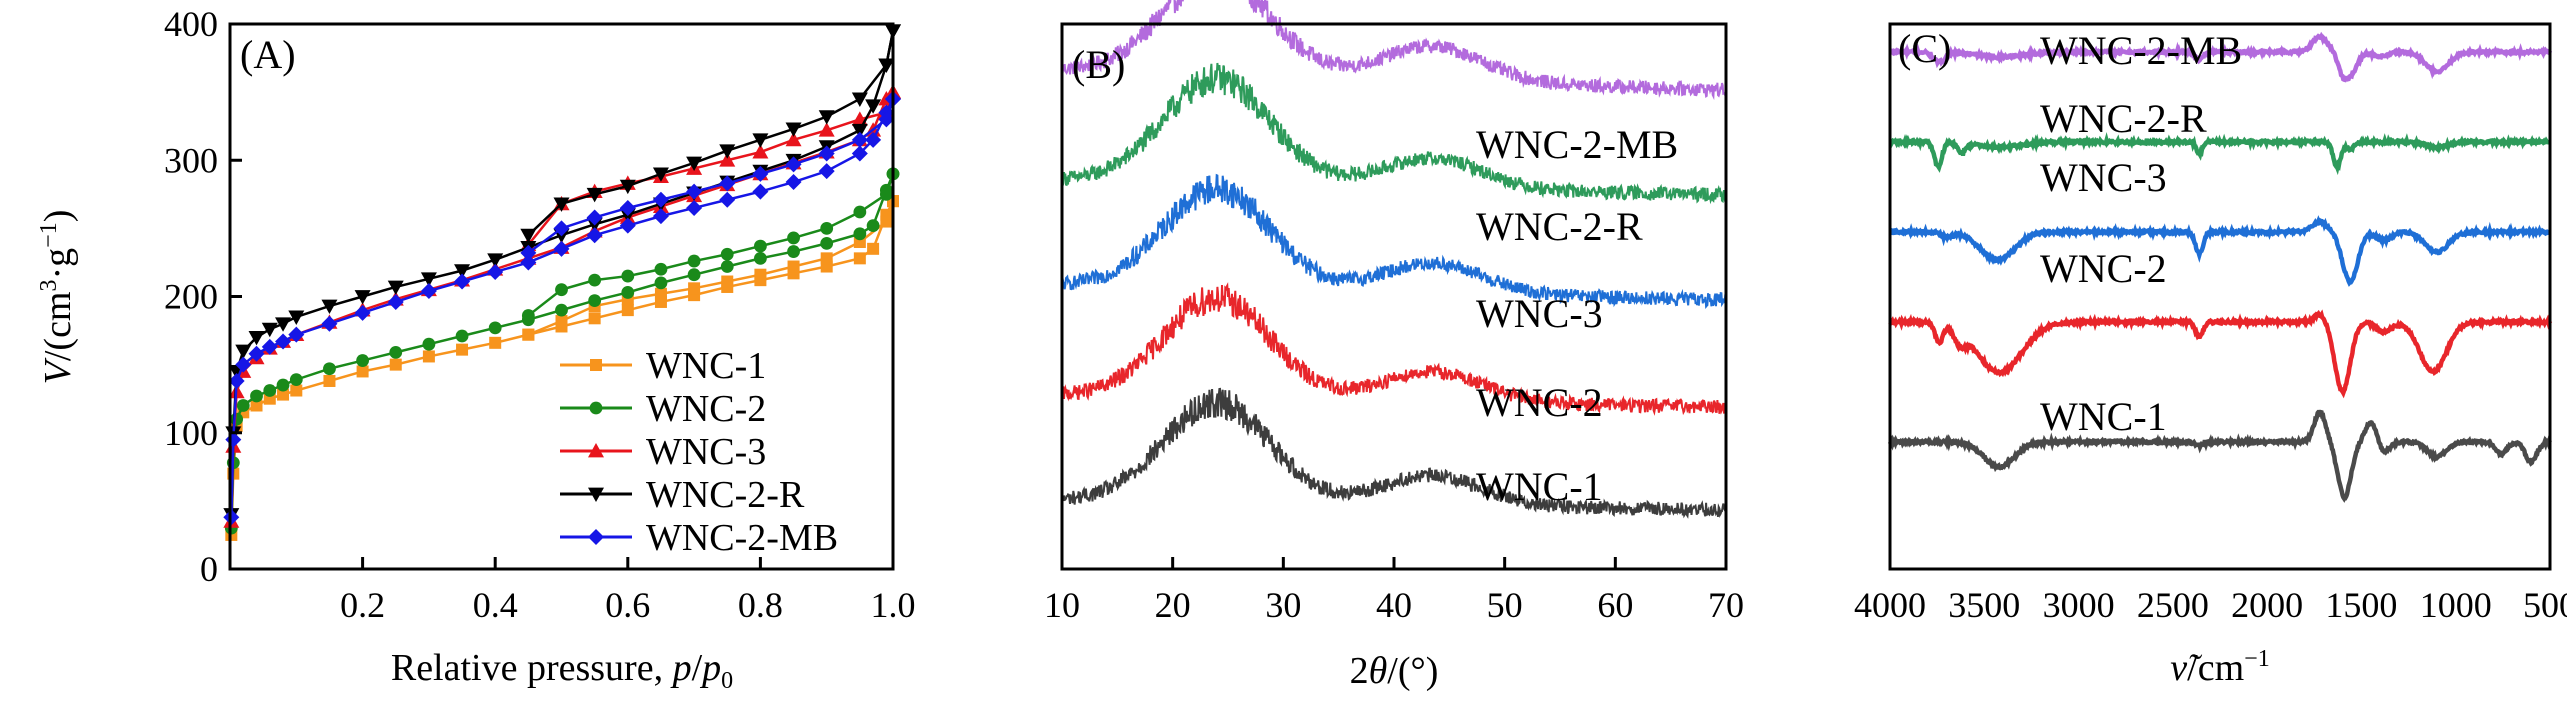  I want to click on panel-a-y-tick-label: 200, so click(191, 297).